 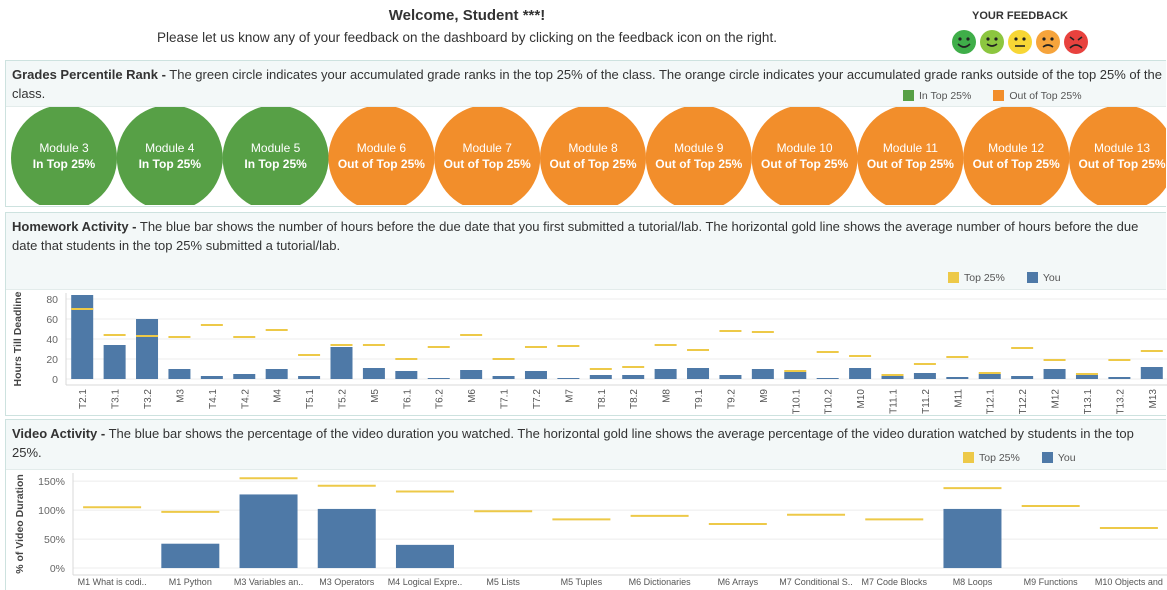 I want to click on video-legend: Top 25% You, so click(x=1019, y=458).